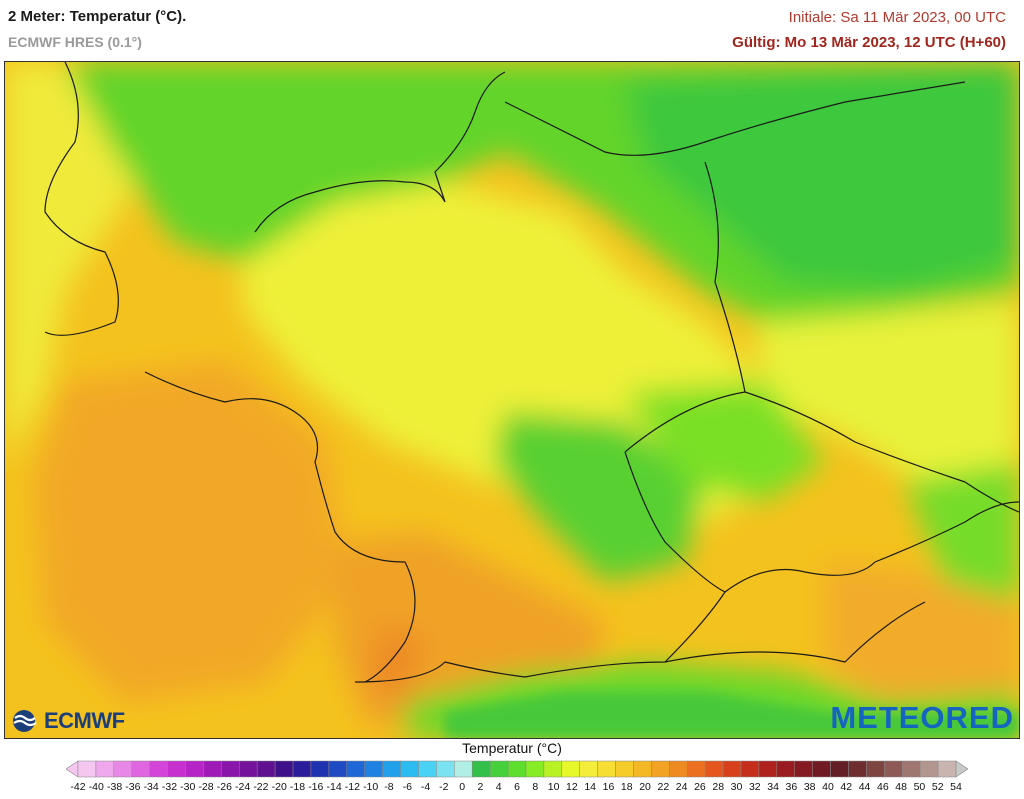 The height and width of the screenshot is (799, 1024). What do you see at coordinates (243, 787) in the screenshot?
I see `legend-label: -24` at bounding box center [243, 787].